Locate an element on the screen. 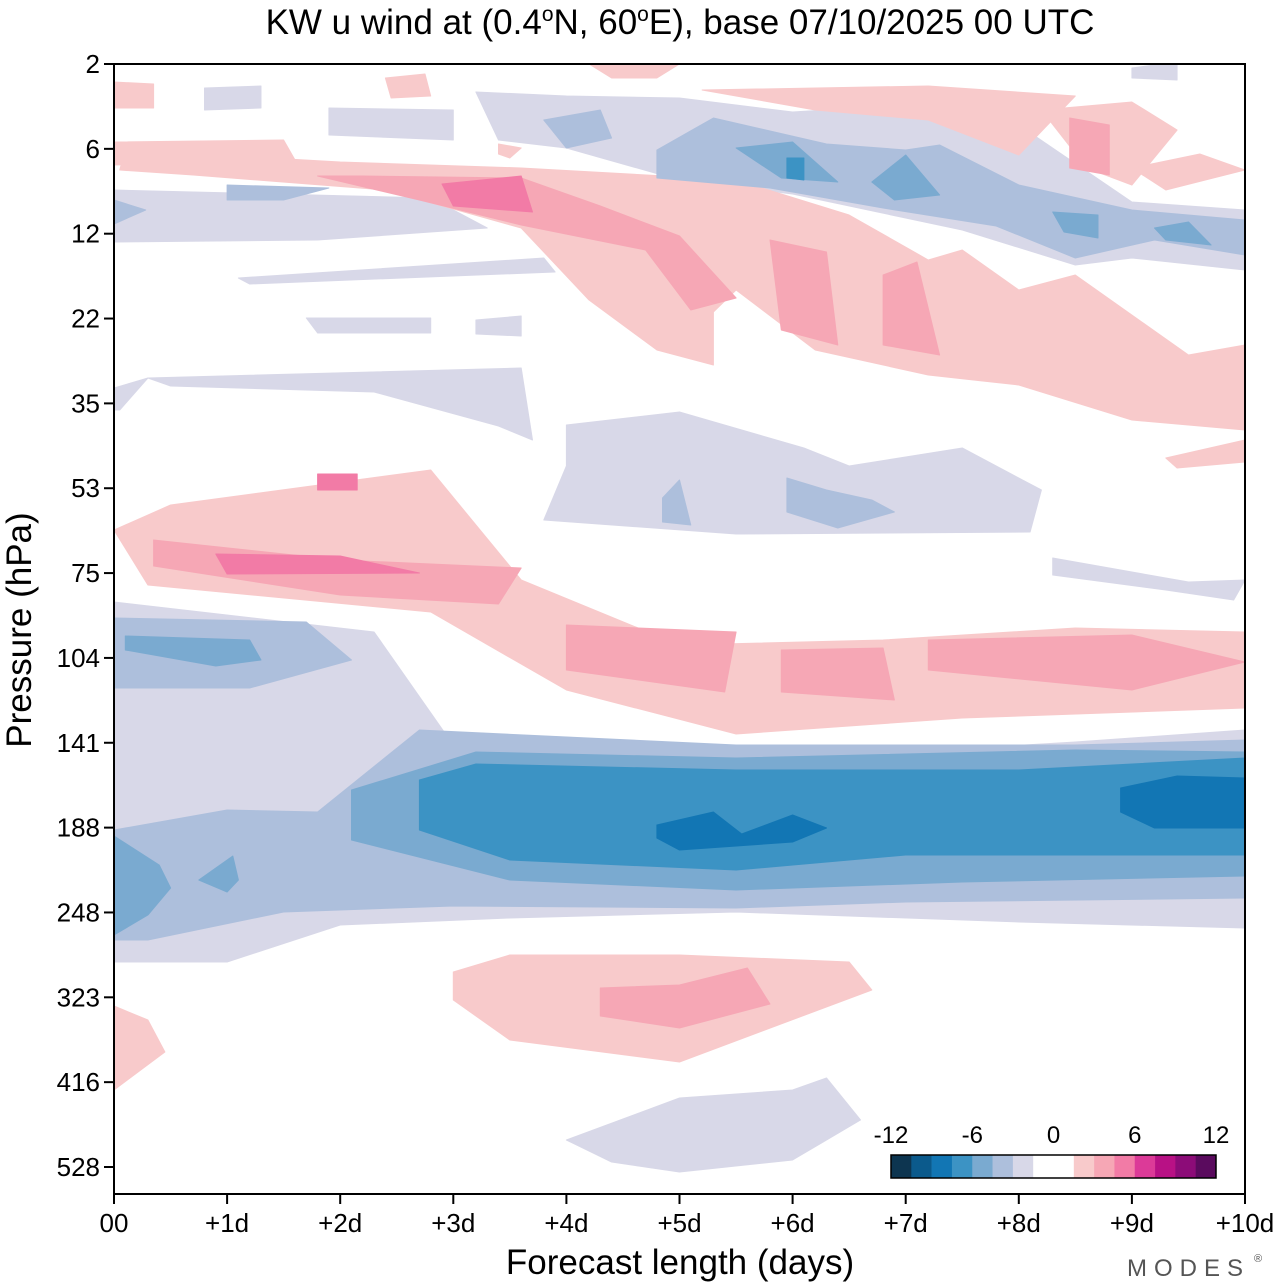 The height and width of the screenshot is (1286, 1280). y-axis-label: Pressure (hPa) is located at coordinates (19, 629).